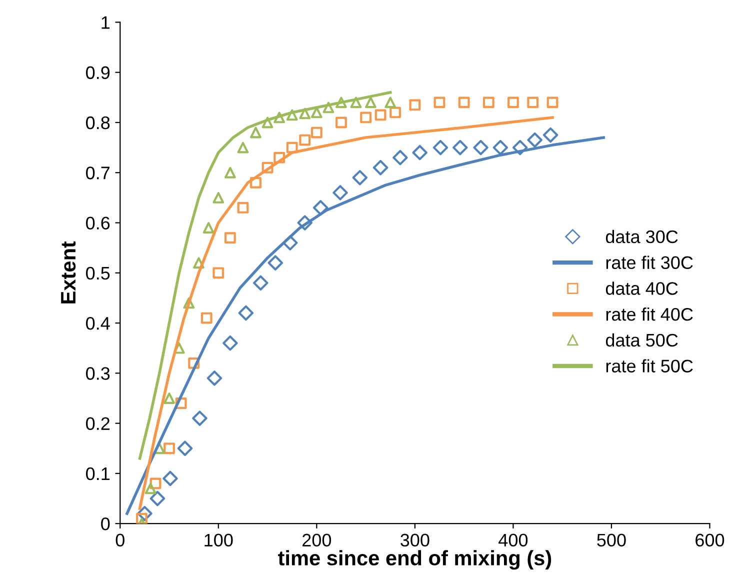 The width and height of the screenshot is (737, 585). I want to click on y-tick-label: 0.3, so click(98, 373).